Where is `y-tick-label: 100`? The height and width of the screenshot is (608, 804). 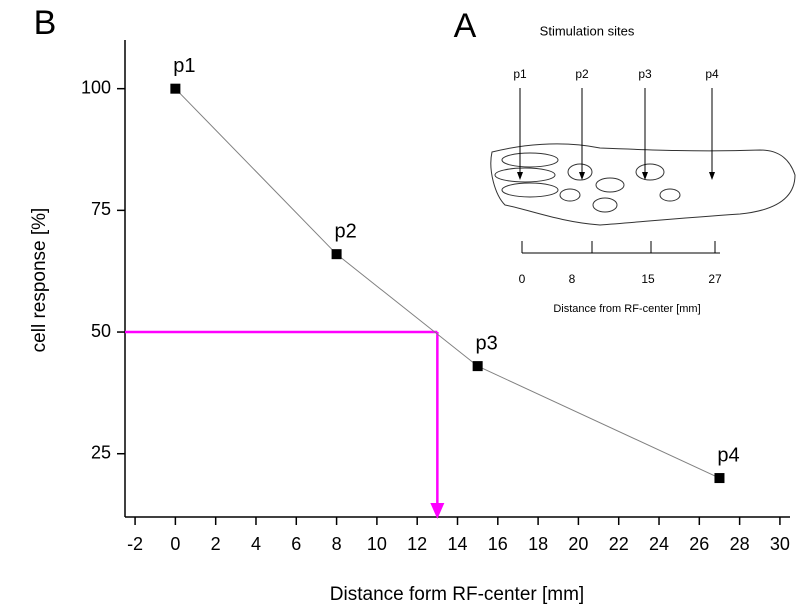 y-tick-label: 100 is located at coordinates (96, 87).